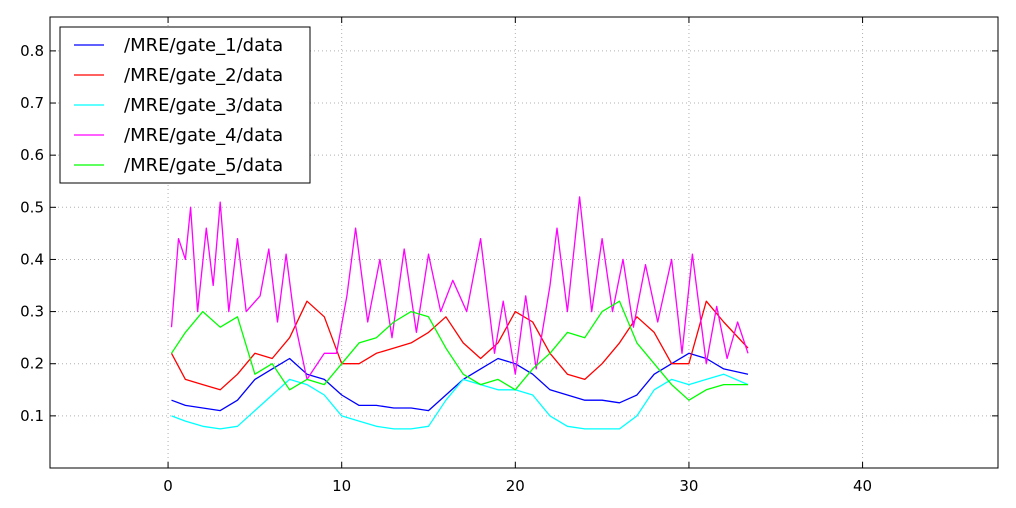 This screenshot has width=1016, height=508. What do you see at coordinates (688, 486) in the screenshot?
I see `x-tick-label: 30` at bounding box center [688, 486].